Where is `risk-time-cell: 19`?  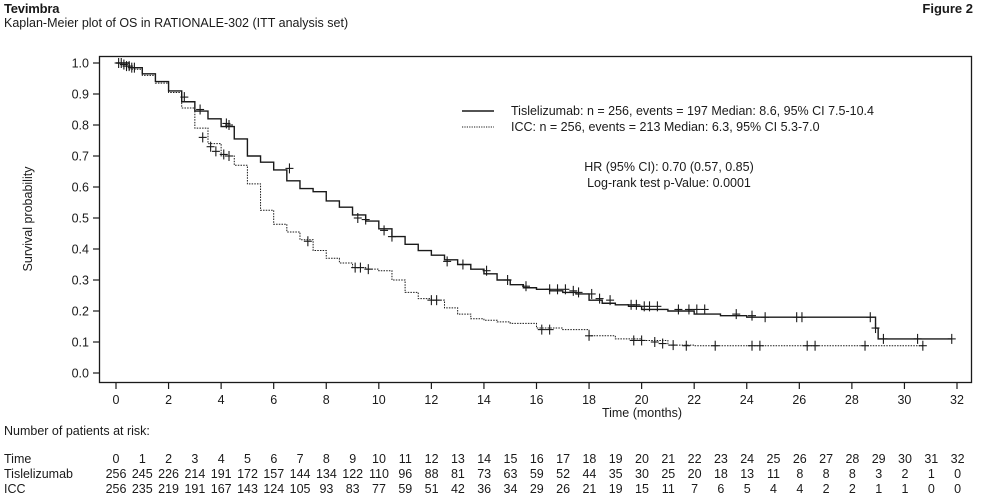
risk-time-cell: 19 is located at coordinates (615, 459).